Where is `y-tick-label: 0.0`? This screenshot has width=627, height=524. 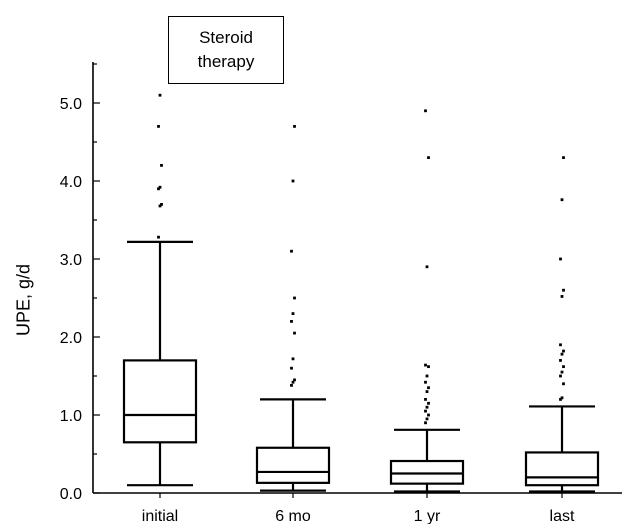 y-tick-label: 0.0 is located at coordinates (71, 494).